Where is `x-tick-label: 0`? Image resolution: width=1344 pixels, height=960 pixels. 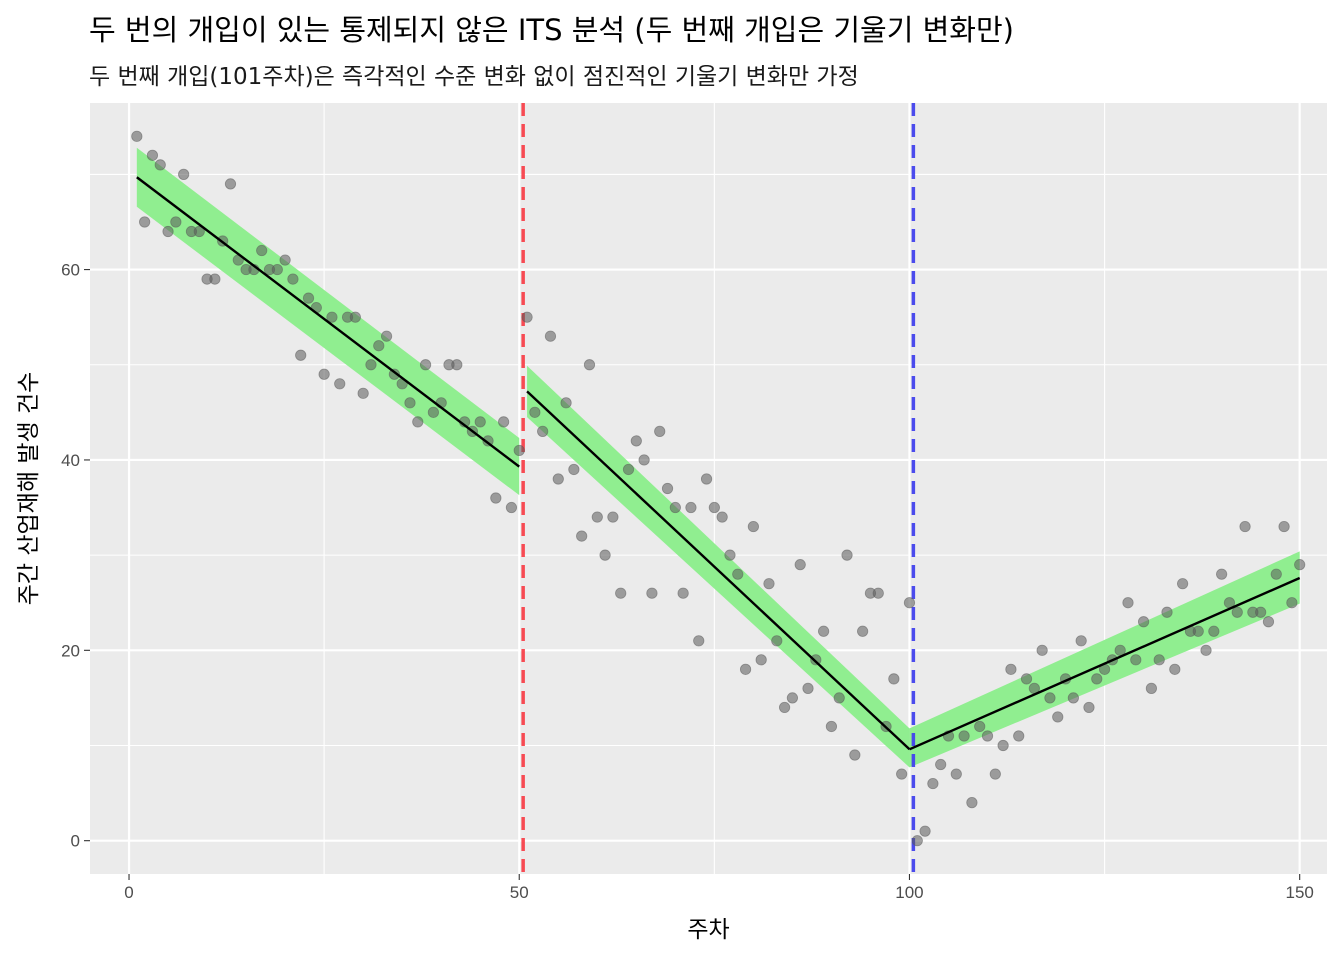 x-tick-label: 0 is located at coordinates (128, 892).